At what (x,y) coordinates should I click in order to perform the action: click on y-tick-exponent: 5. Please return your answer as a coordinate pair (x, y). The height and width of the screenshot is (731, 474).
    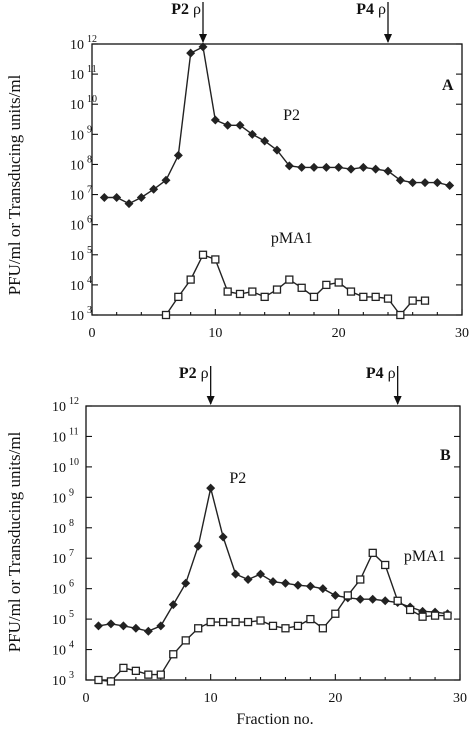
    Looking at the image, I should click on (71, 614).